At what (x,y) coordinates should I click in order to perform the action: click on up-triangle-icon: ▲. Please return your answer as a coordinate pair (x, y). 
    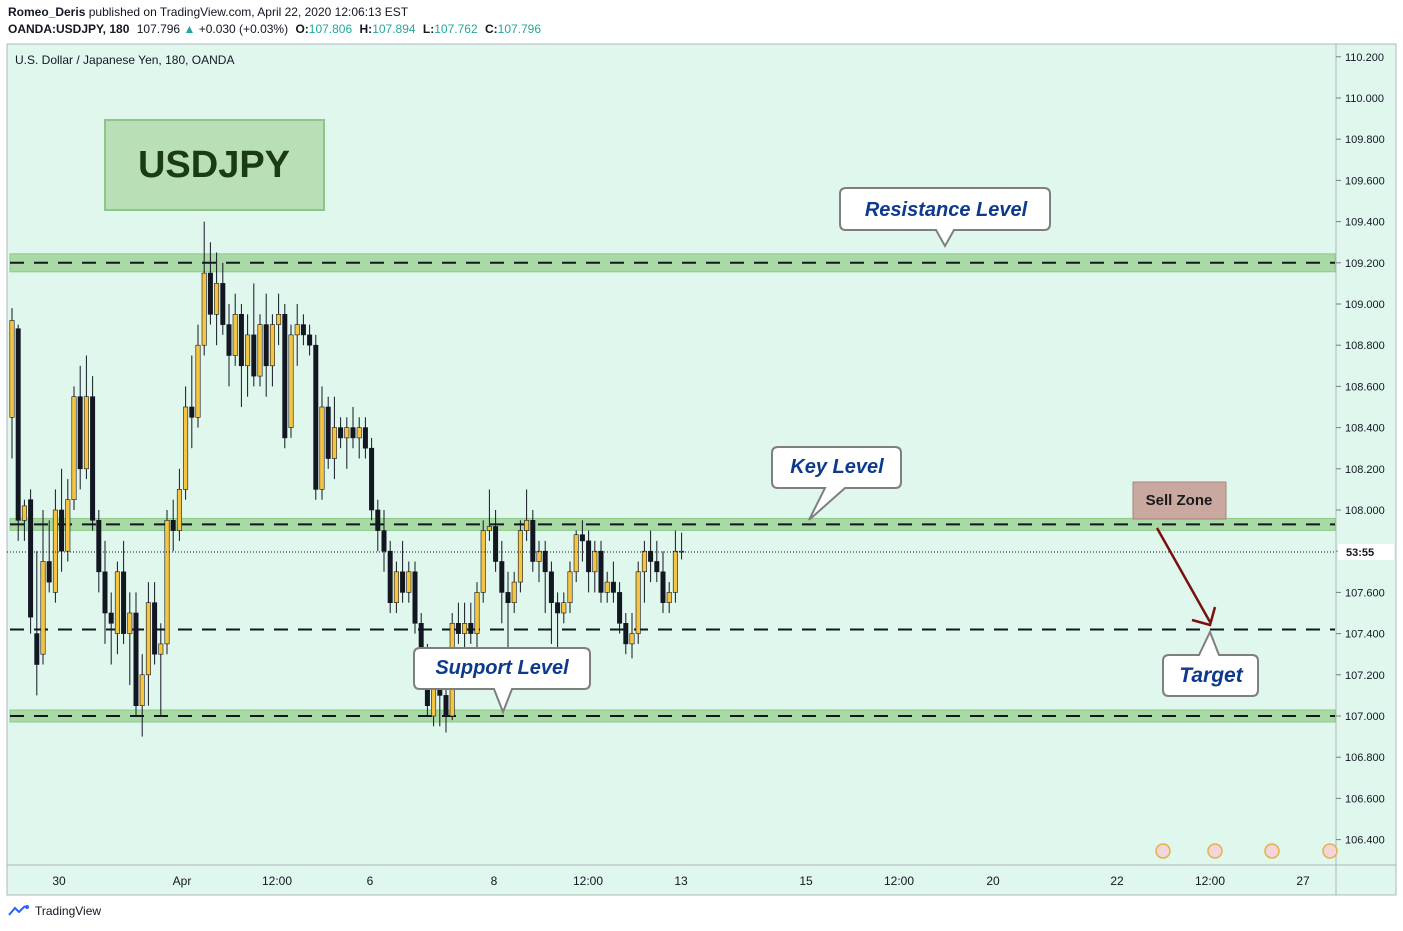
    Looking at the image, I should click on (189, 29).